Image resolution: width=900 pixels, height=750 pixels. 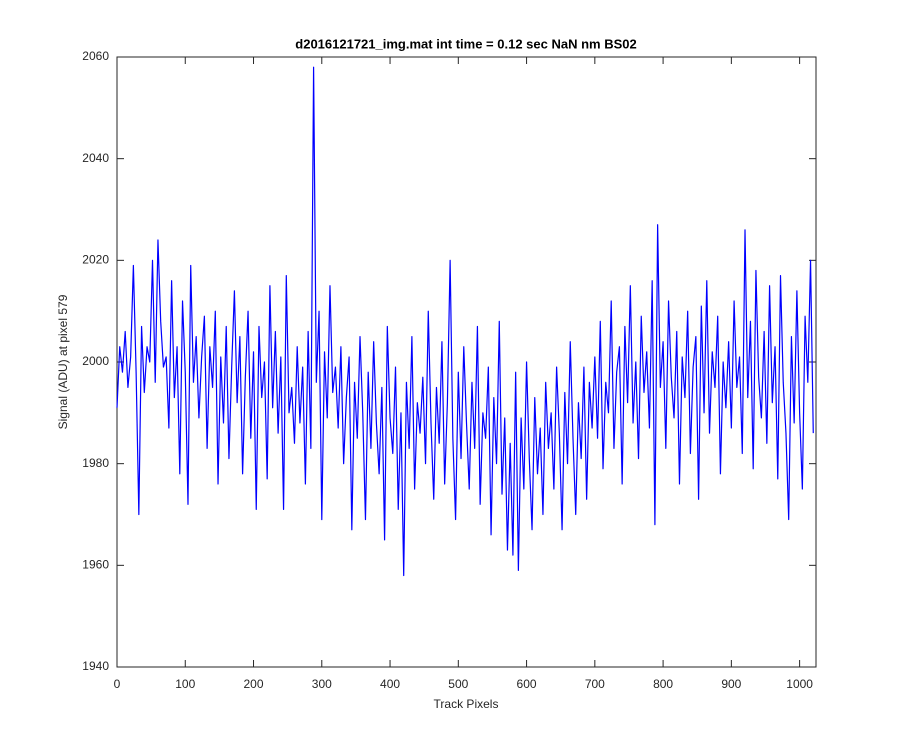 I want to click on x-tick-label: 1000, so click(x=799, y=684).